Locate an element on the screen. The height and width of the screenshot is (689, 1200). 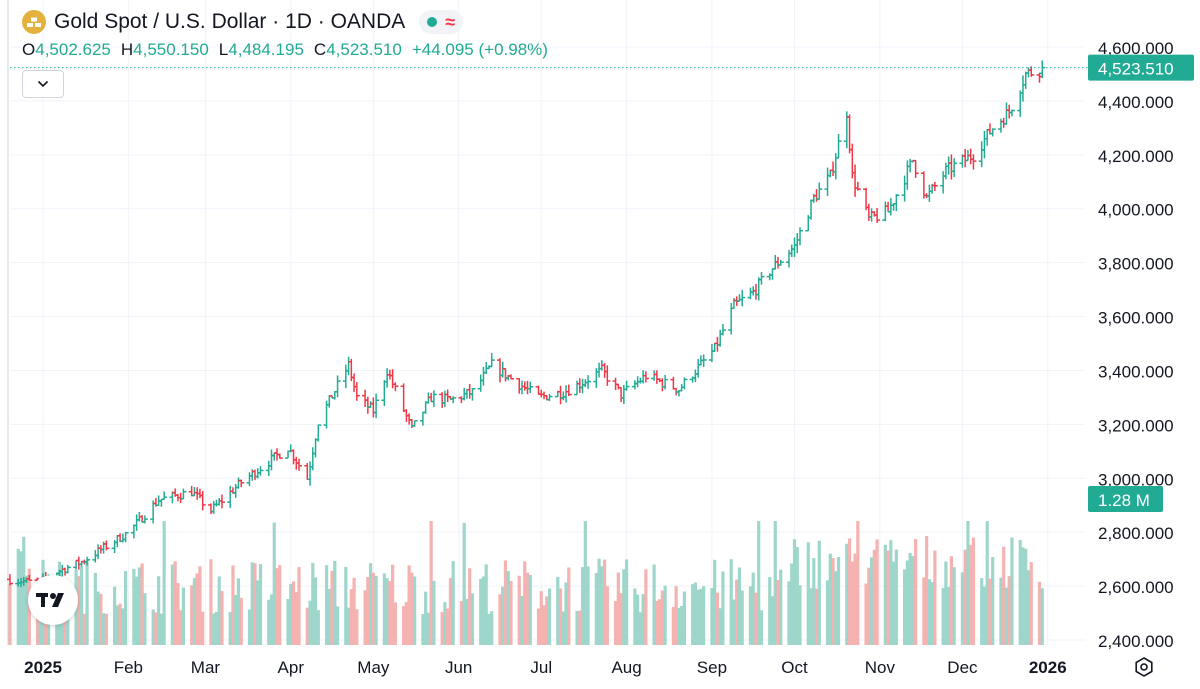
x-tick-label: May is located at coordinates (373, 667).